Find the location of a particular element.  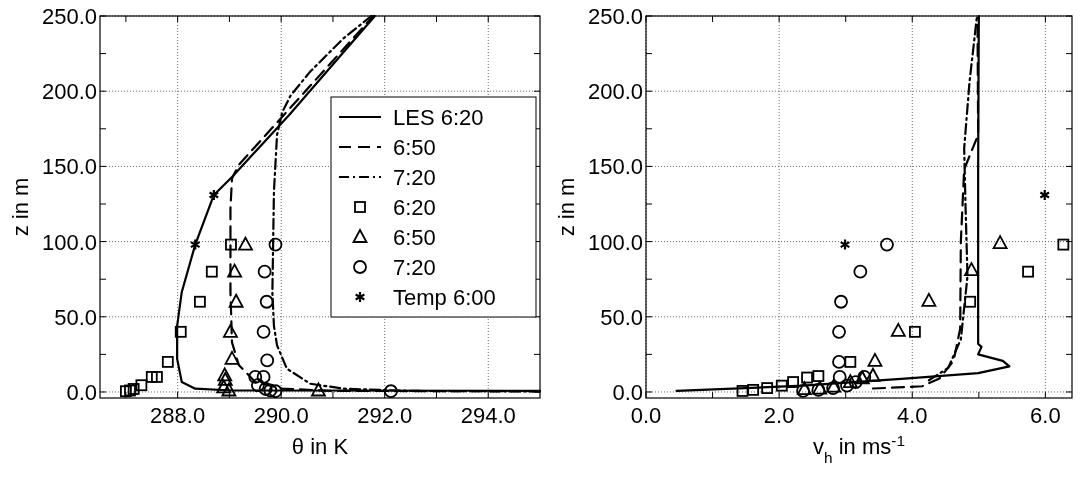

legend-label: Temp 6:00 is located at coordinates (444, 297).